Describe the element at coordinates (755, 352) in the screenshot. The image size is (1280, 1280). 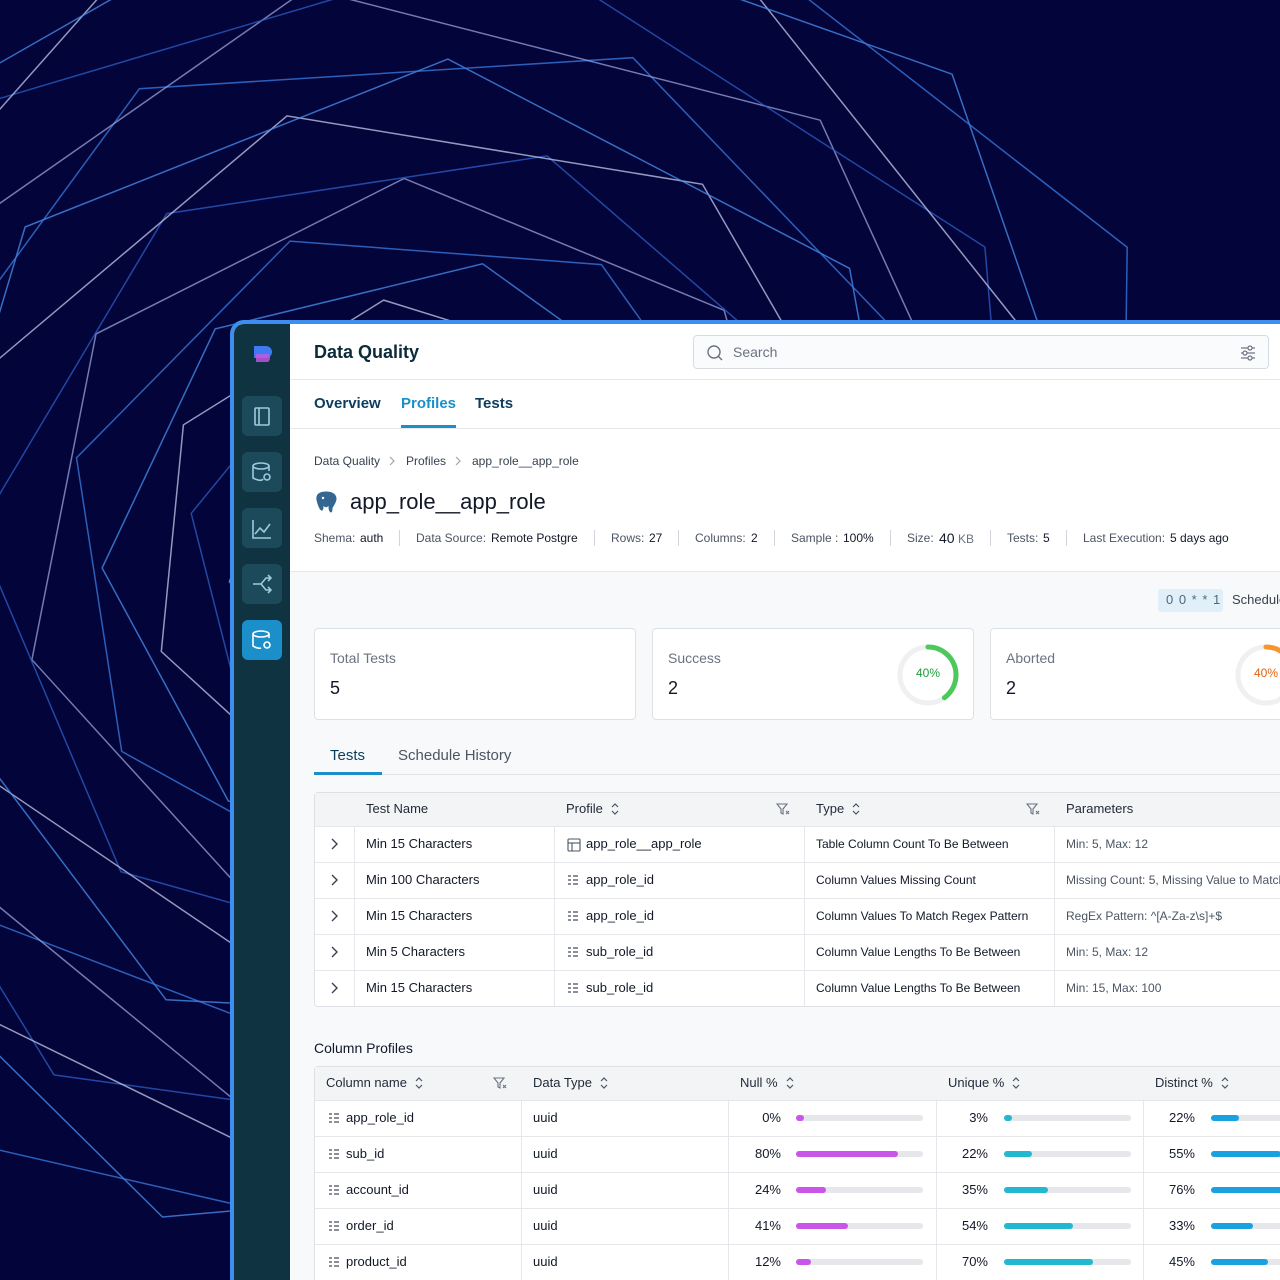
I see `search-placeholder: Search` at that location.